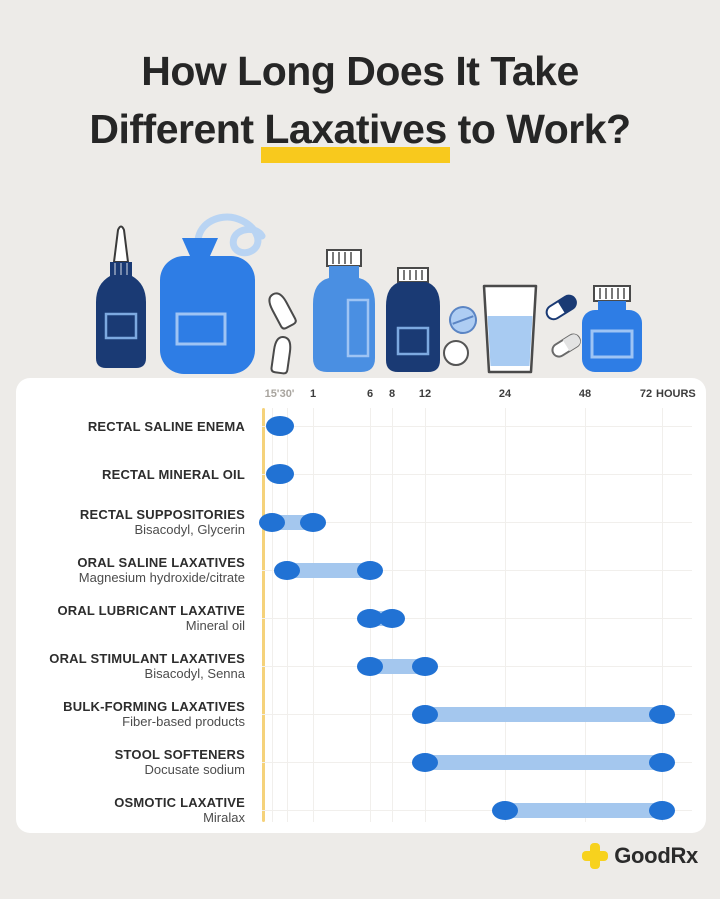 This screenshot has width=720, height=899. What do you see at coordinates (161, 562) in the screenshot?
I see `row-label: ORAL SALINE LAXATIVES` at bounding box center [161, 562].